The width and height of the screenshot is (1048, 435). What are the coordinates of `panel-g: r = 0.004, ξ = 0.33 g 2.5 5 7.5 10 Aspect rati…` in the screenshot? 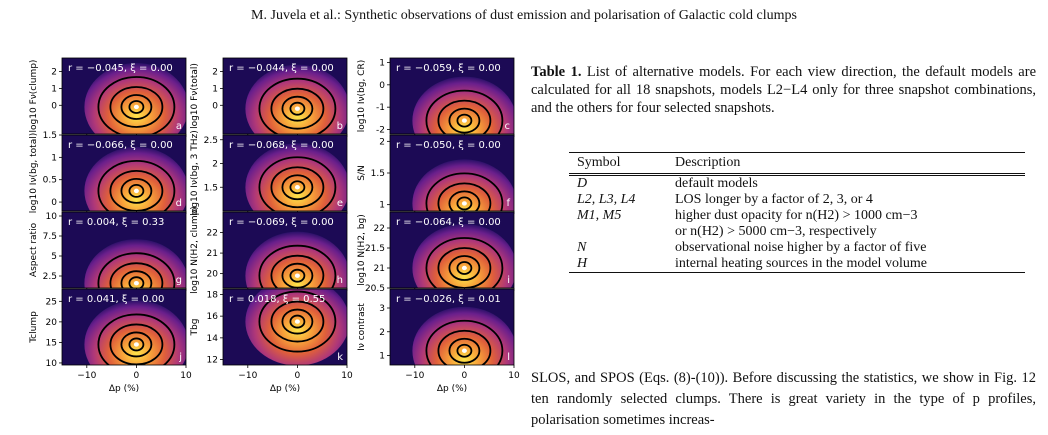 It's located at (108, 251).